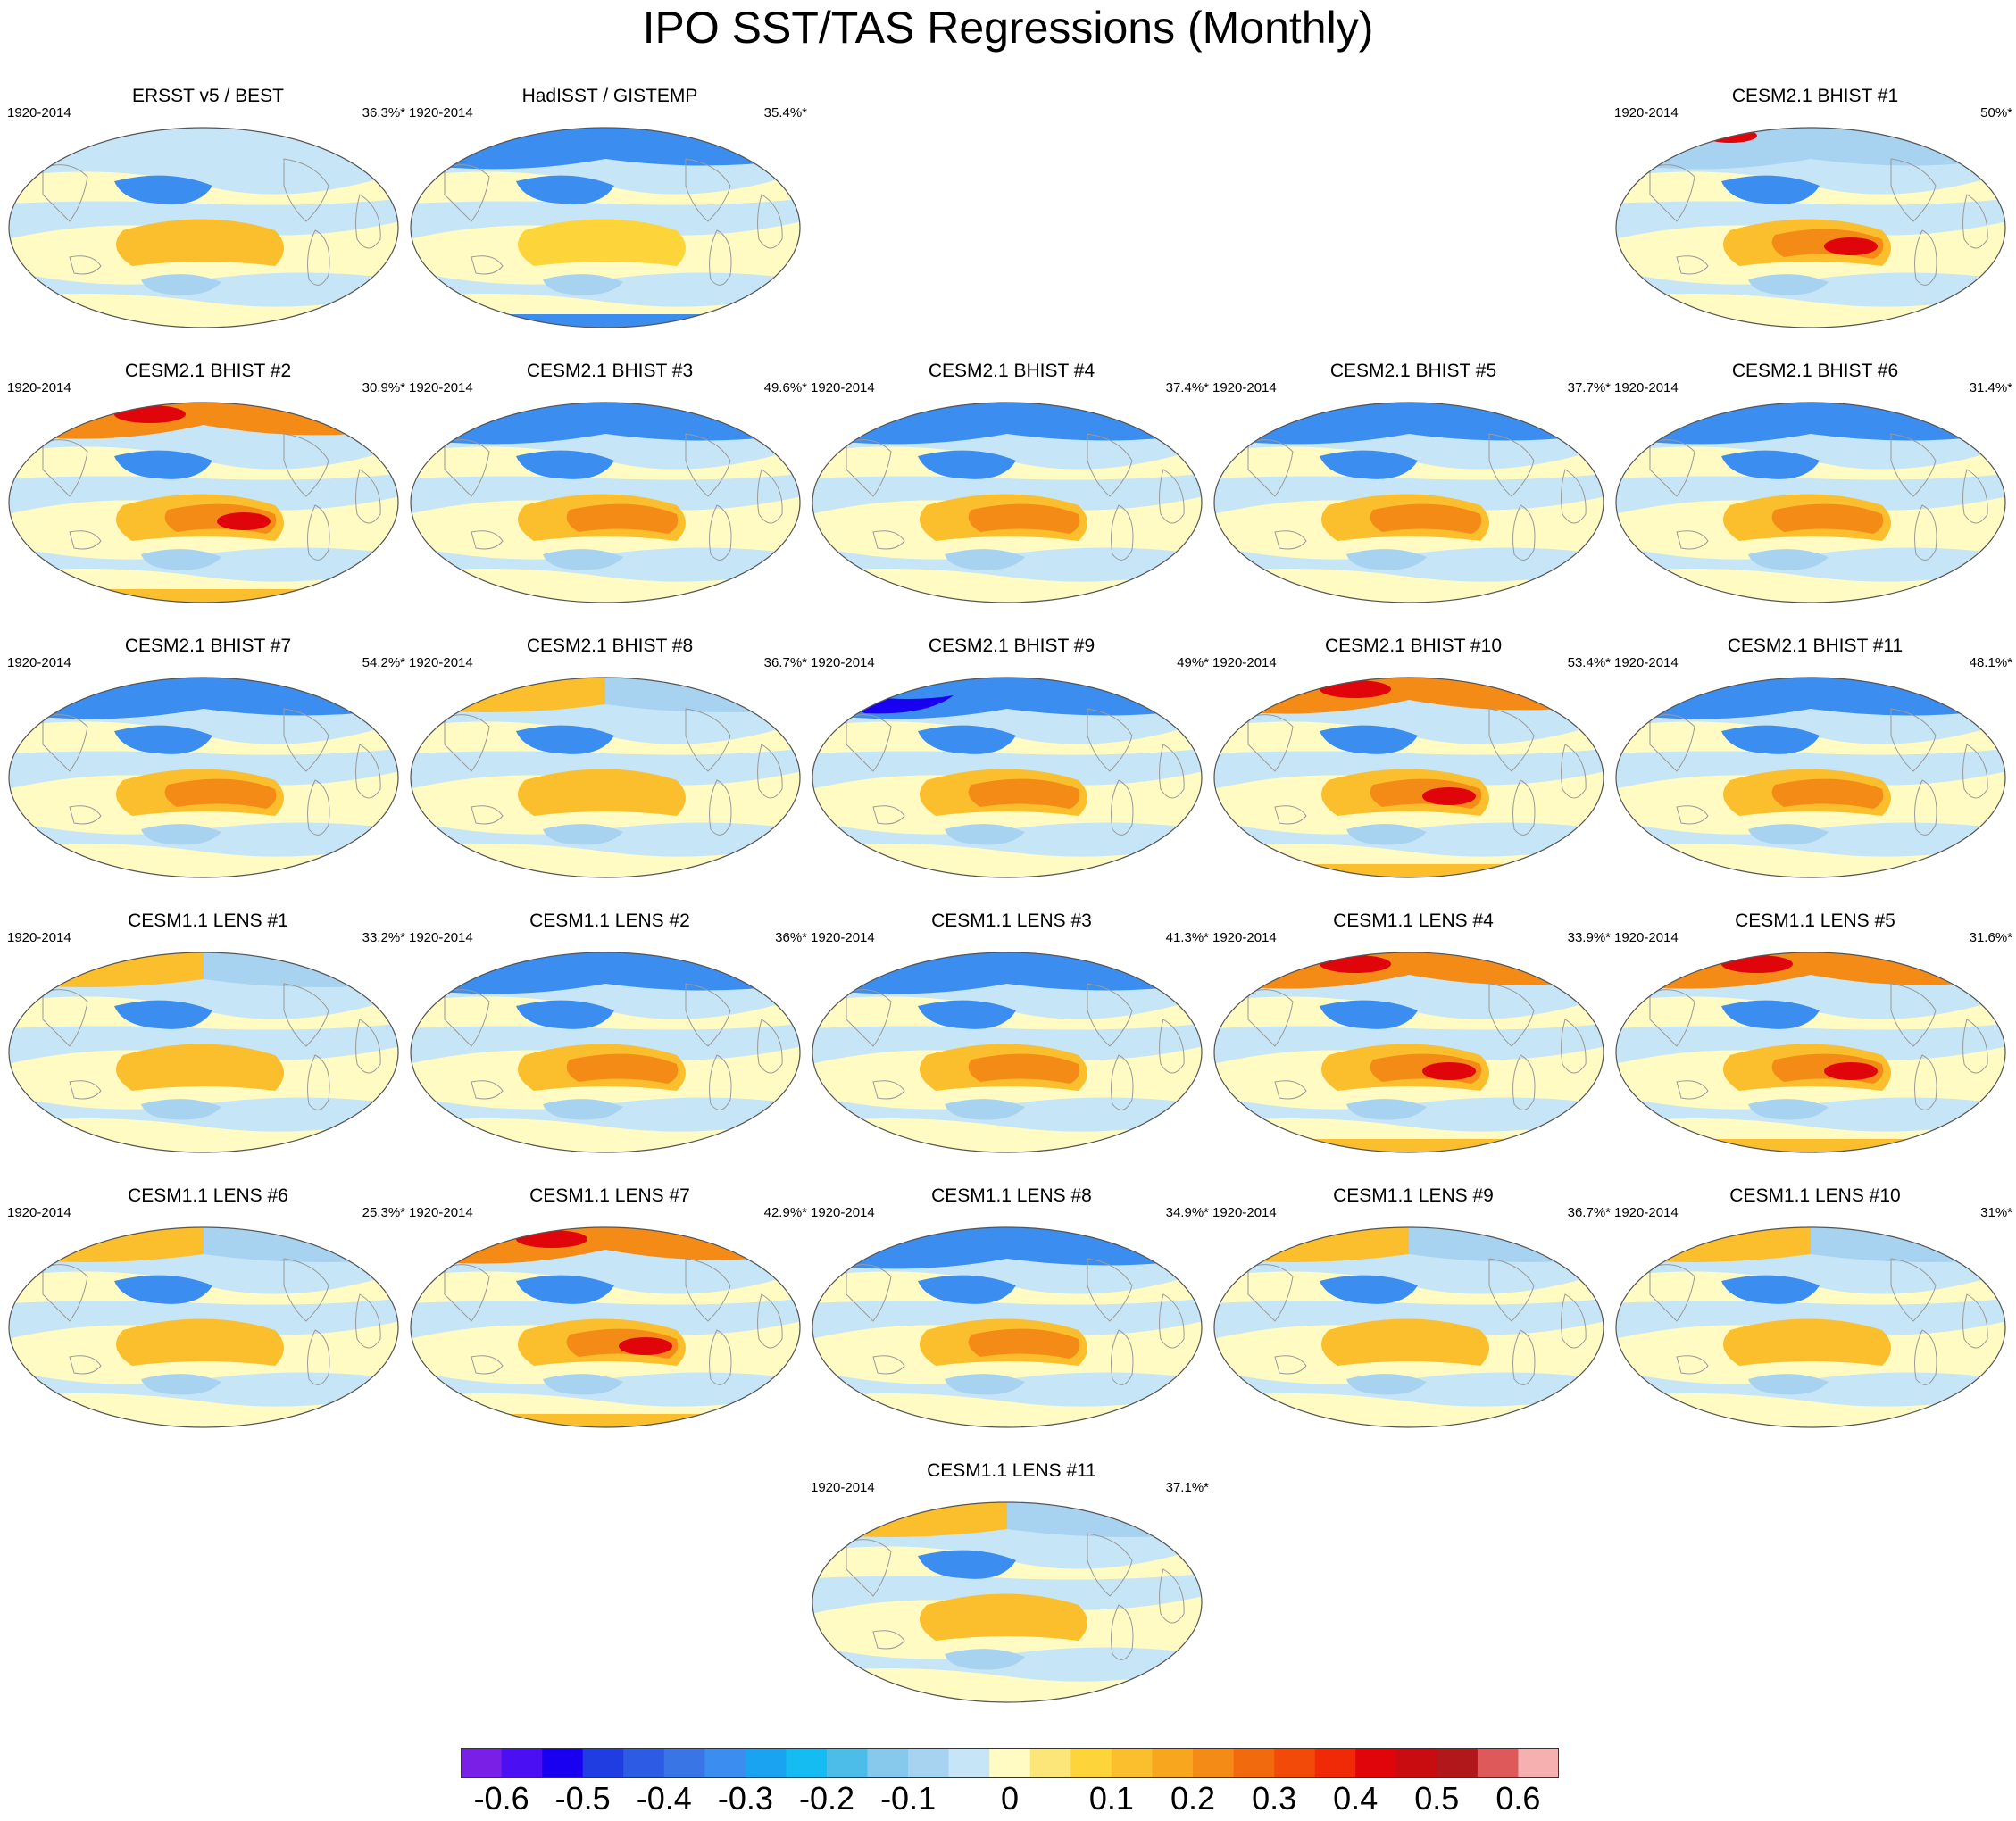 The image size is (2016, 1821). I want to click on panel-percent: 25.3%*, so click(383, 1212).